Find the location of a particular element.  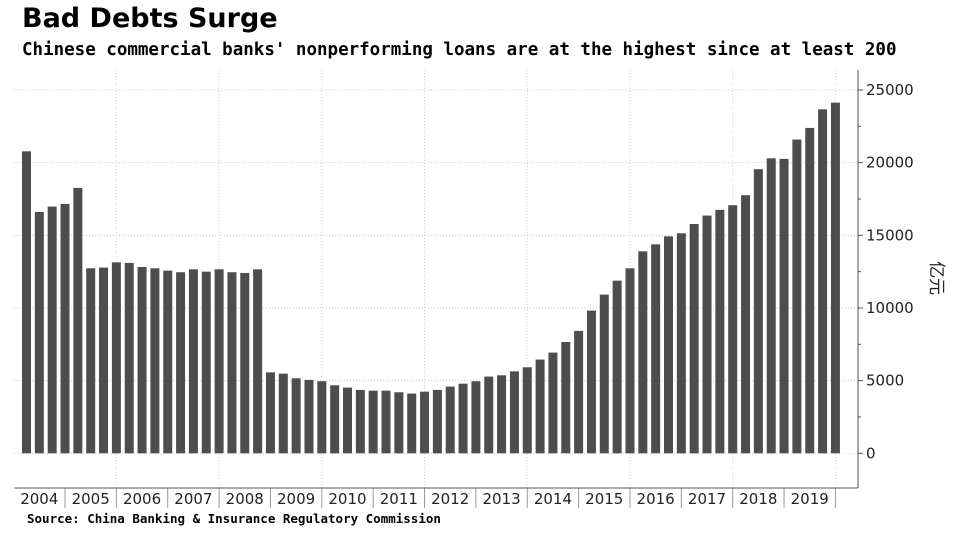

y-tick-label: 10000 is located at coordinates (890, 308).